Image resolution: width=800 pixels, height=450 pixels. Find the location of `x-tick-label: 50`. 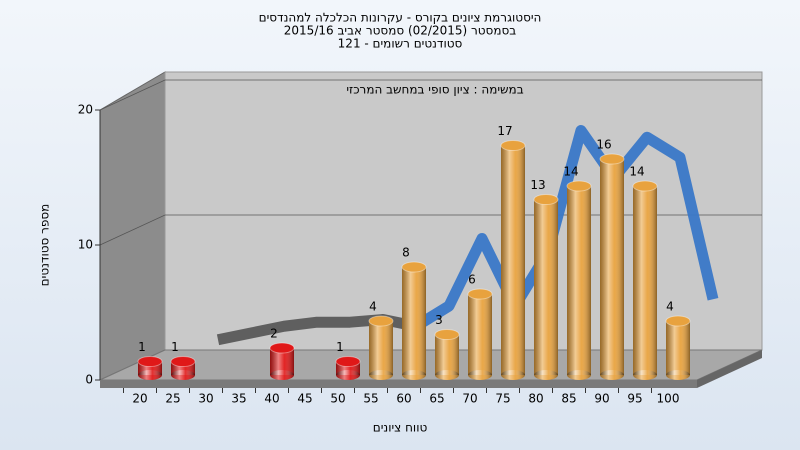

x-tick-label: 50 is located at coordinates (337, 399).